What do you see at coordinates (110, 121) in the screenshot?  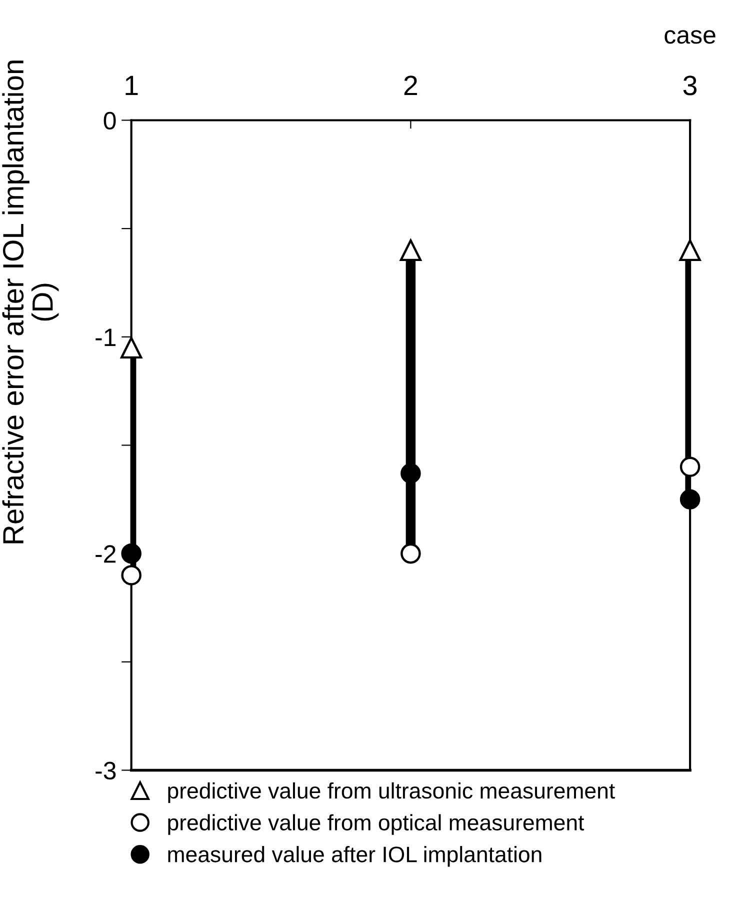 I see `y-tick-label: 0` at bounding box center [110, 121].